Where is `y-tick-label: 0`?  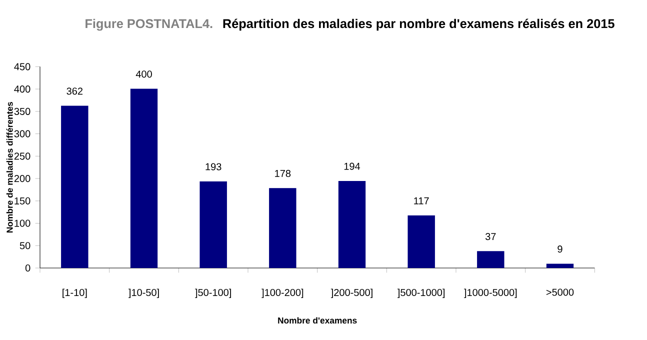 y-tick-label: 0 is located at coordinates (27, 268).